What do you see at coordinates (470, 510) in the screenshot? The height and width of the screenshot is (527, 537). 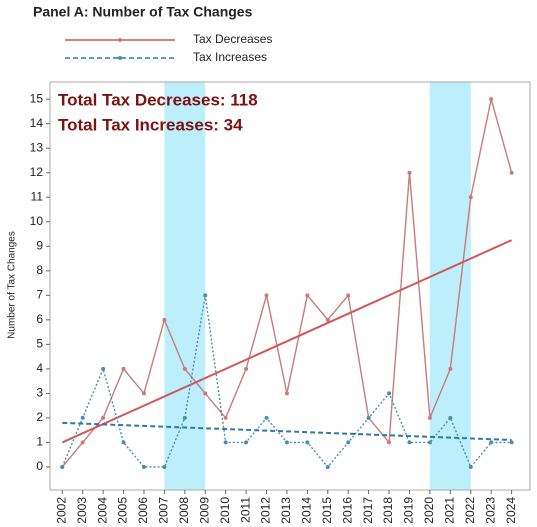 I see `x-tick-label: 2022` at bounding box center [470, 510].